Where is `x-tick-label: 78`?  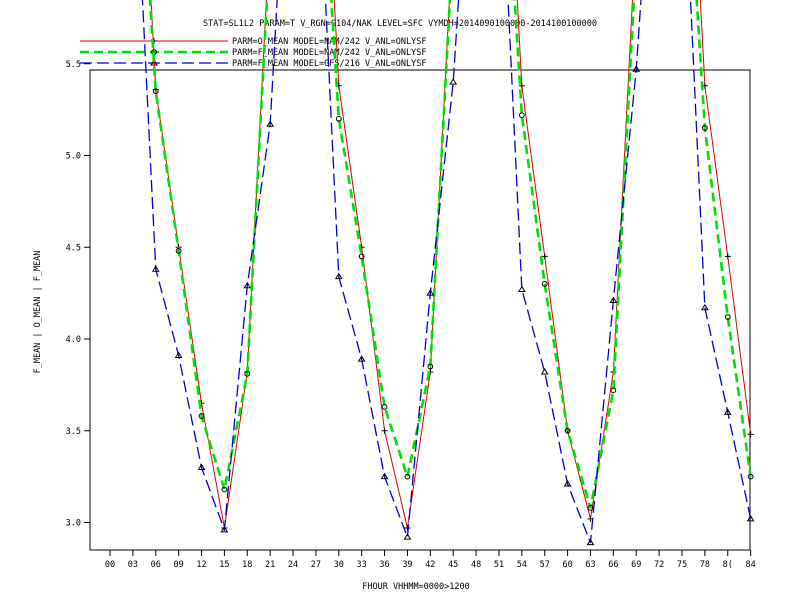
x-tick-label: 78 is located at coordinates (705, 565).